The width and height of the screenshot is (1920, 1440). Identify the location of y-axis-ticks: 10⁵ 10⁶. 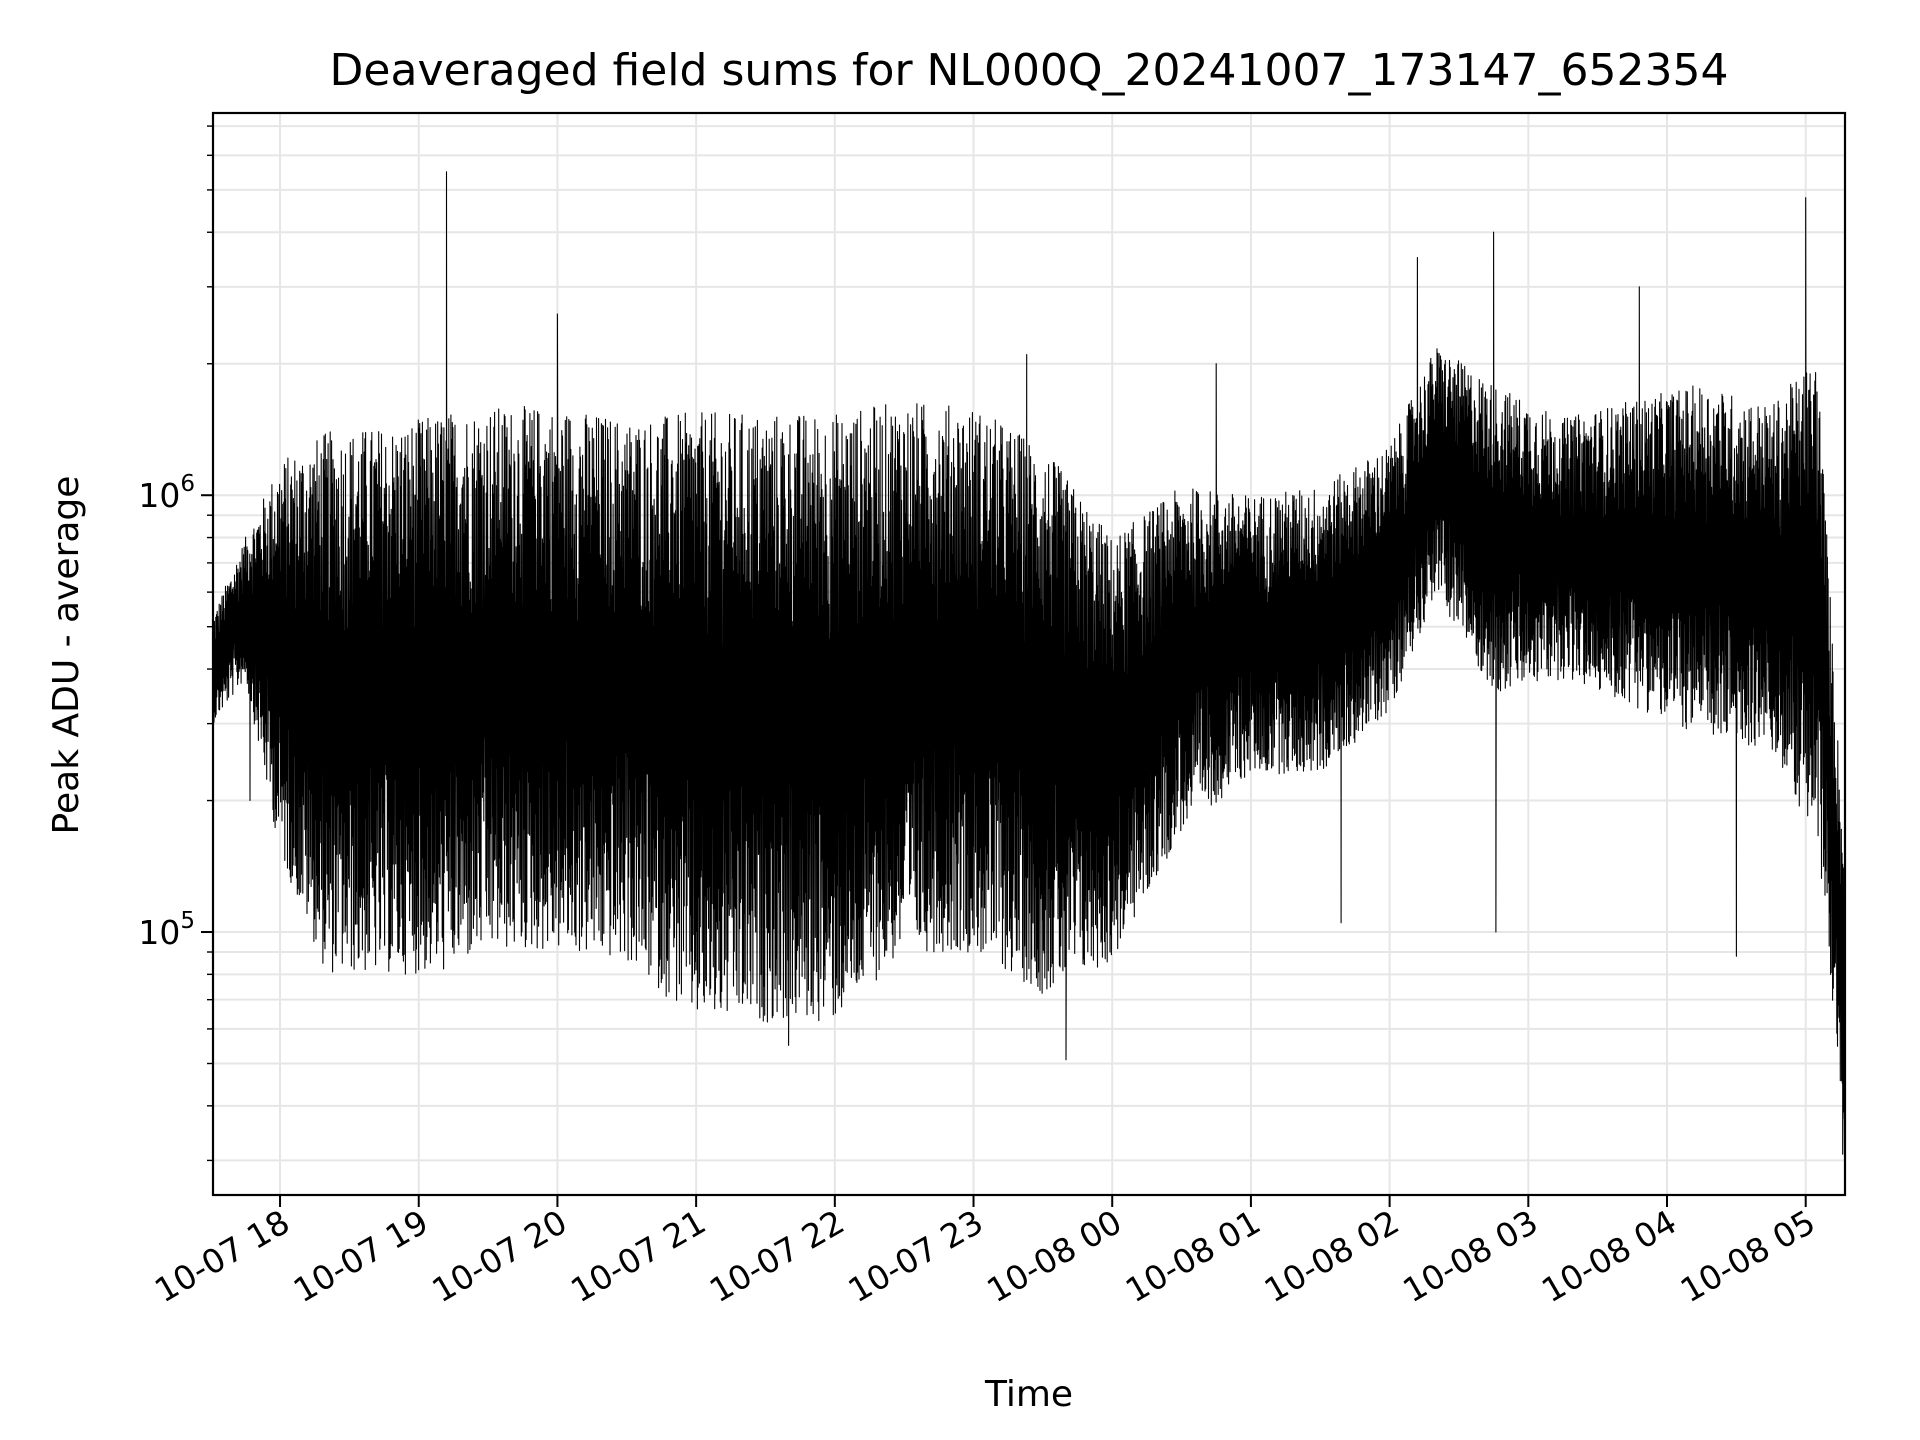
(175, 643).